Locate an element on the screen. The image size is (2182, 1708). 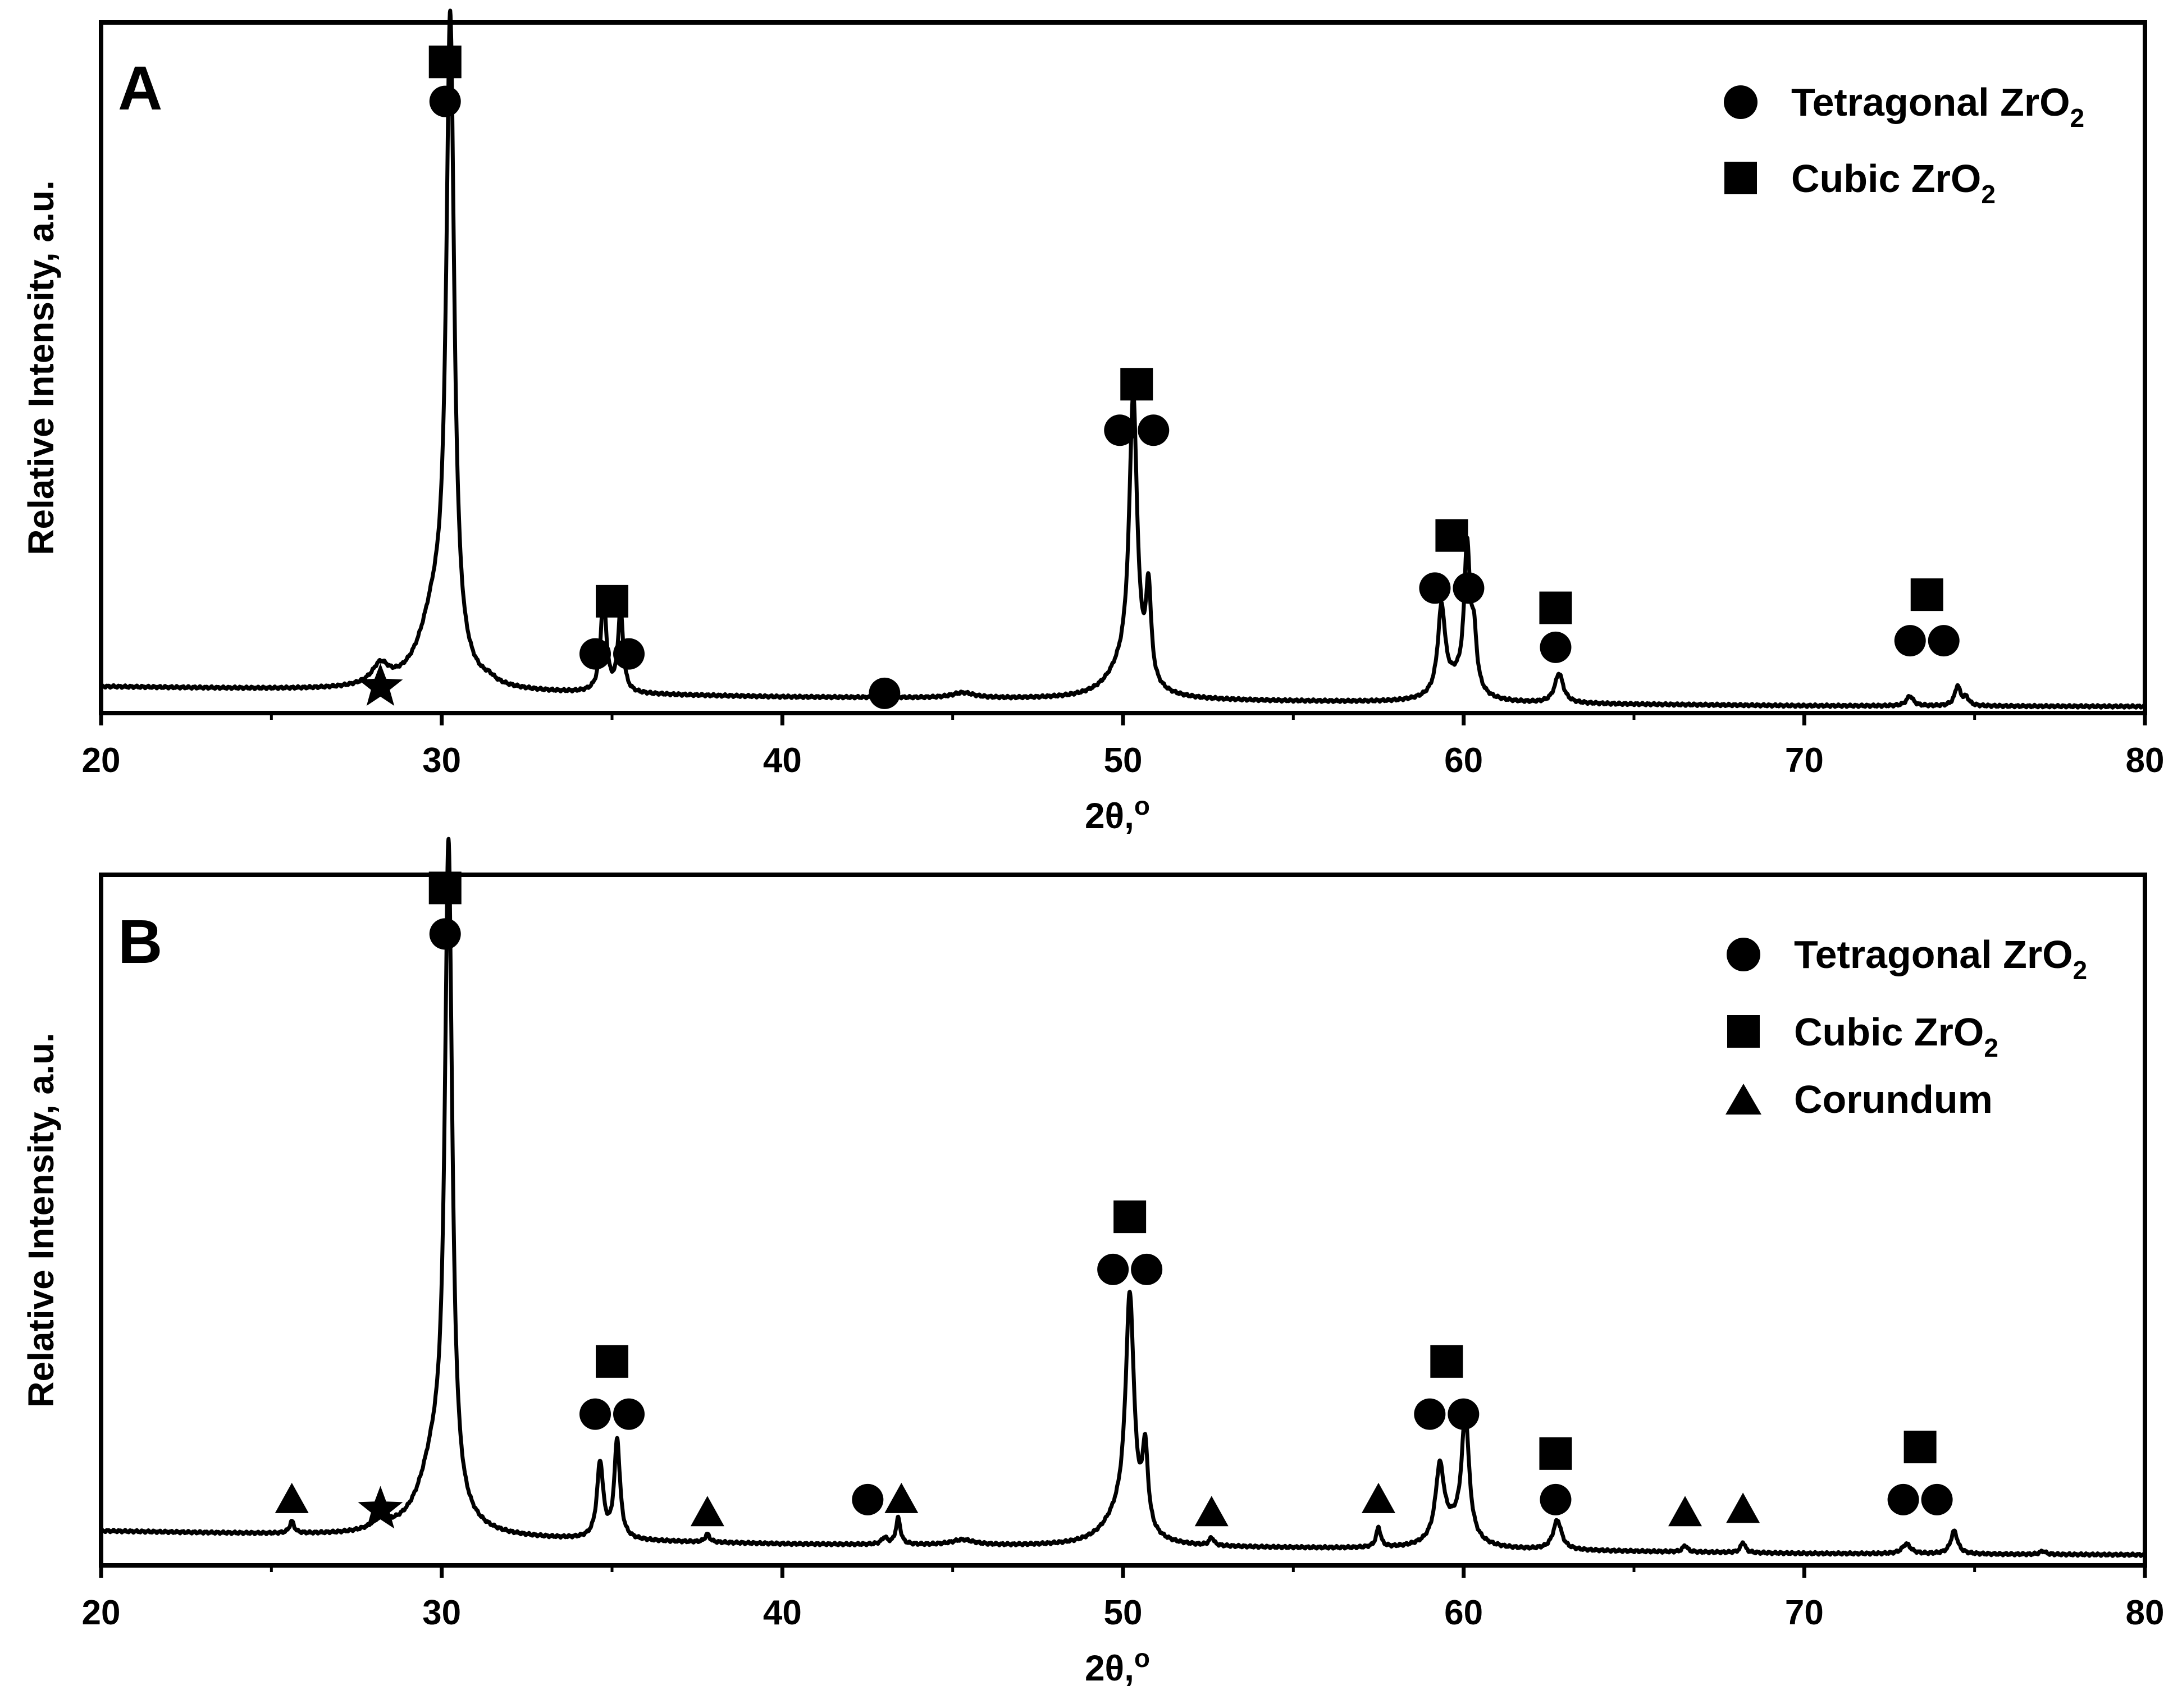
panel-b-legend-tetragonal: Tetragonal ZrO2 is located at coordinates (1940, 959).